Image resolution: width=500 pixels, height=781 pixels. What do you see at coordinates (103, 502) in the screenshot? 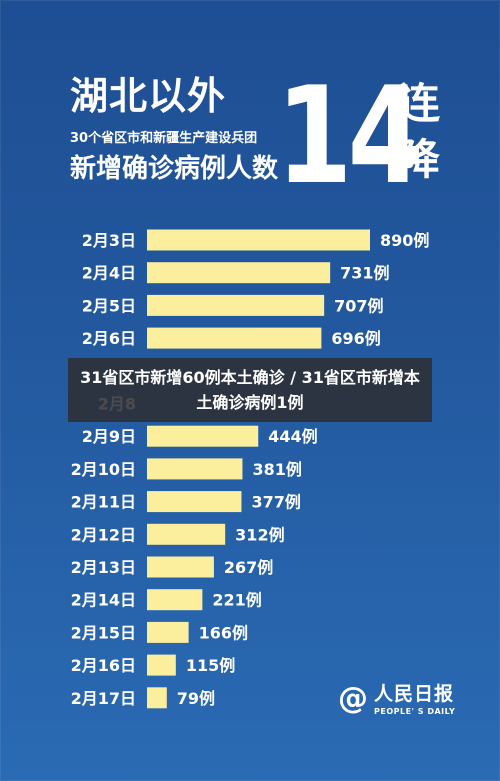
I see `category-label: 2月11日` at bounding box center [103, 502].